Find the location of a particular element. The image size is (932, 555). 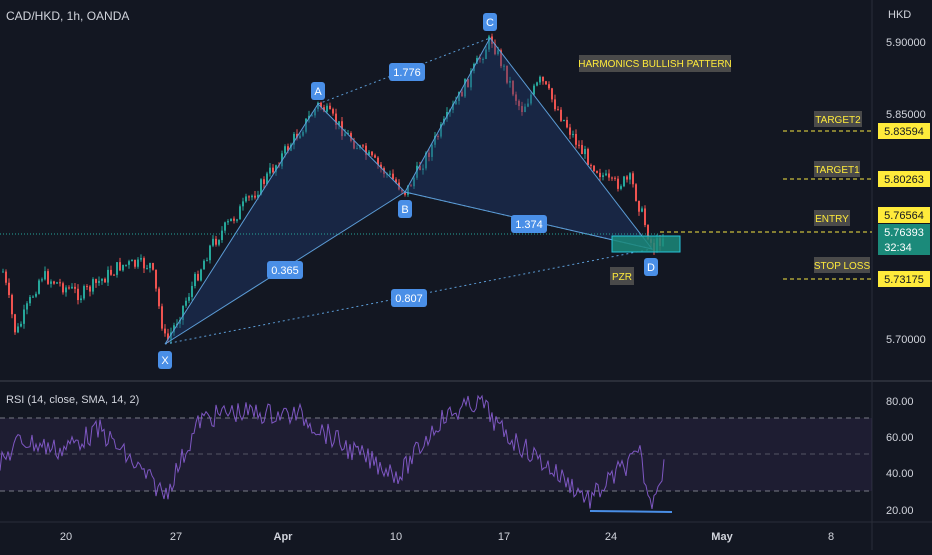

target1-name-text: TARGET1 is located at coordinates (837, 170).